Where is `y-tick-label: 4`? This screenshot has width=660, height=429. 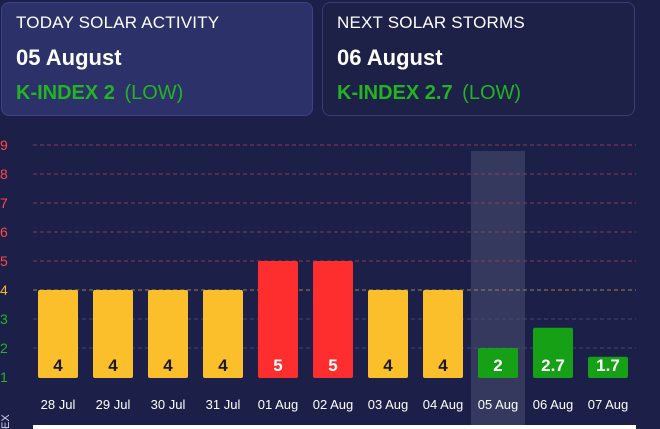
y-tick-label: 4 is located at coordinates (4, 290).